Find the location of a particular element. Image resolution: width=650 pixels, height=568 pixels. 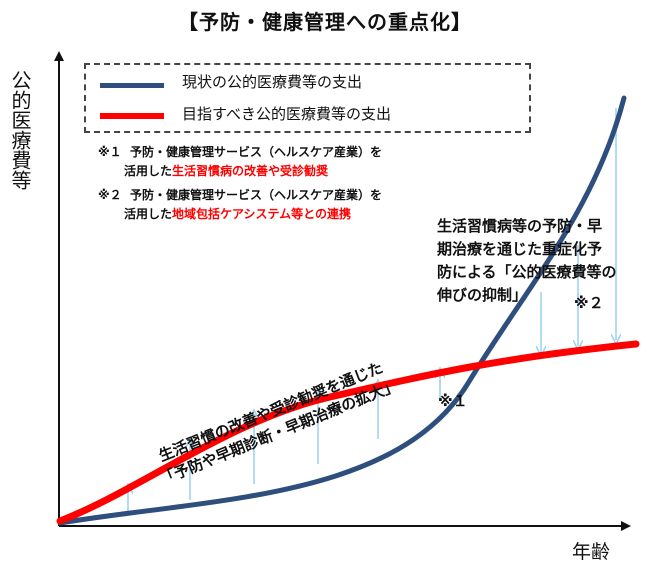

note-1-text: 予防・健康管理サービス（ヘルスケア産業）を is located at coordinates (256, 152).